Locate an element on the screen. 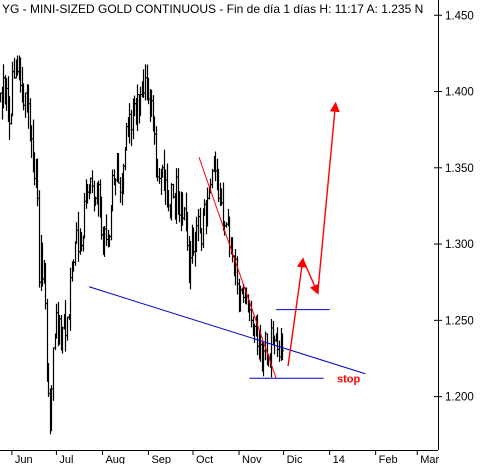 The image size is (485, 464). x-tick-label: Dic is located at coordinates (295, 459).